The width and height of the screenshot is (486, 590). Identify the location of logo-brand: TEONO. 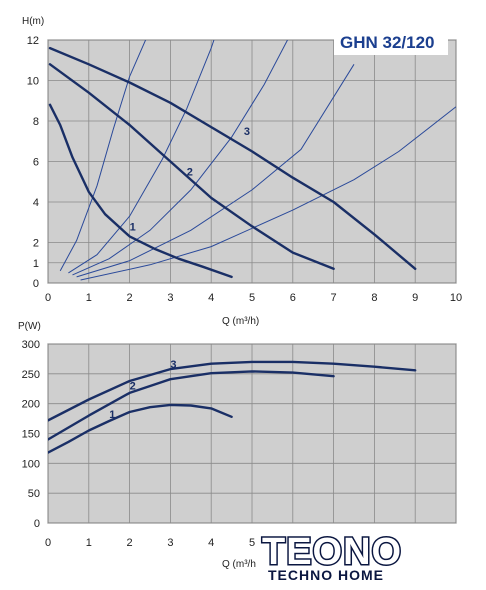
(332, 552).